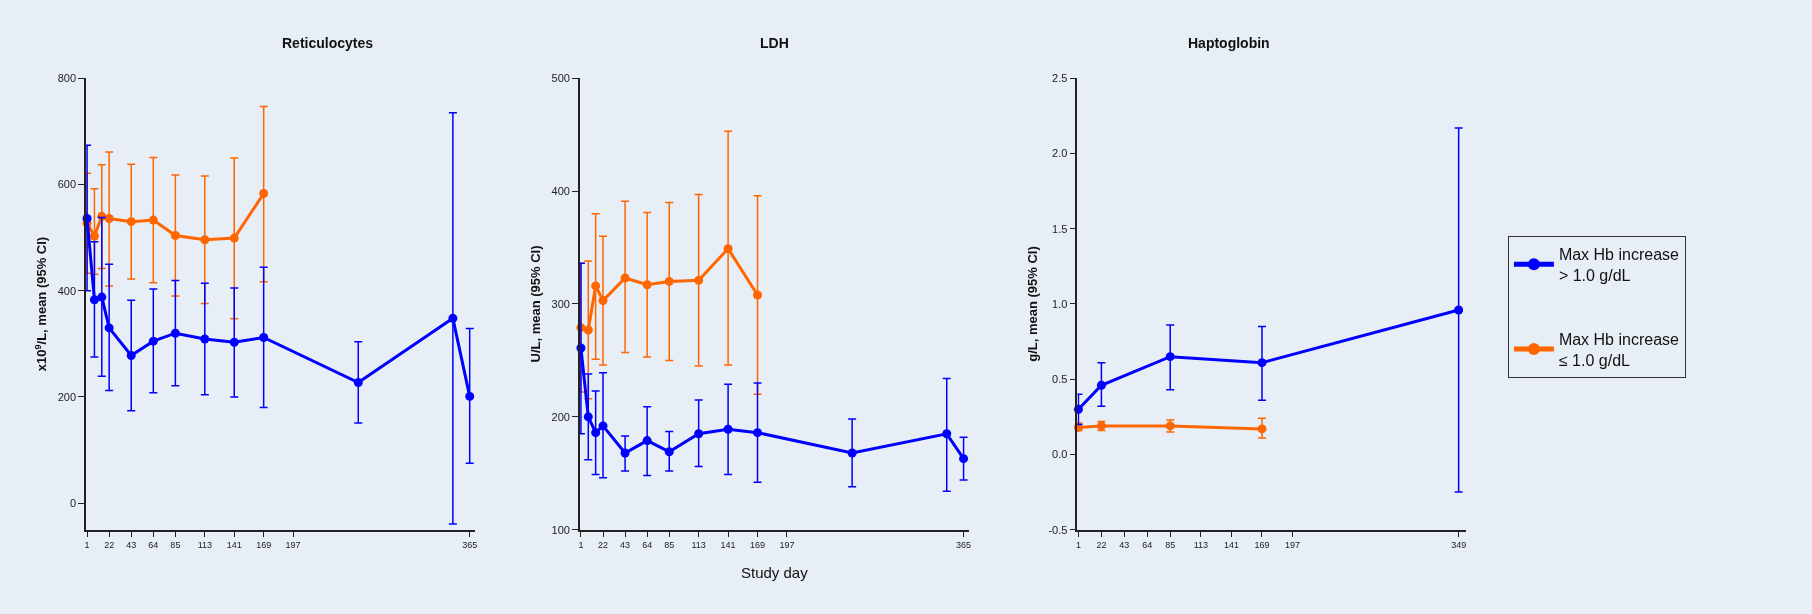 The image size is (1812, 614). Describe the element at coordinates (328, 43) in the screenshot. I see `chart-title: Reticulocytes` at that location.